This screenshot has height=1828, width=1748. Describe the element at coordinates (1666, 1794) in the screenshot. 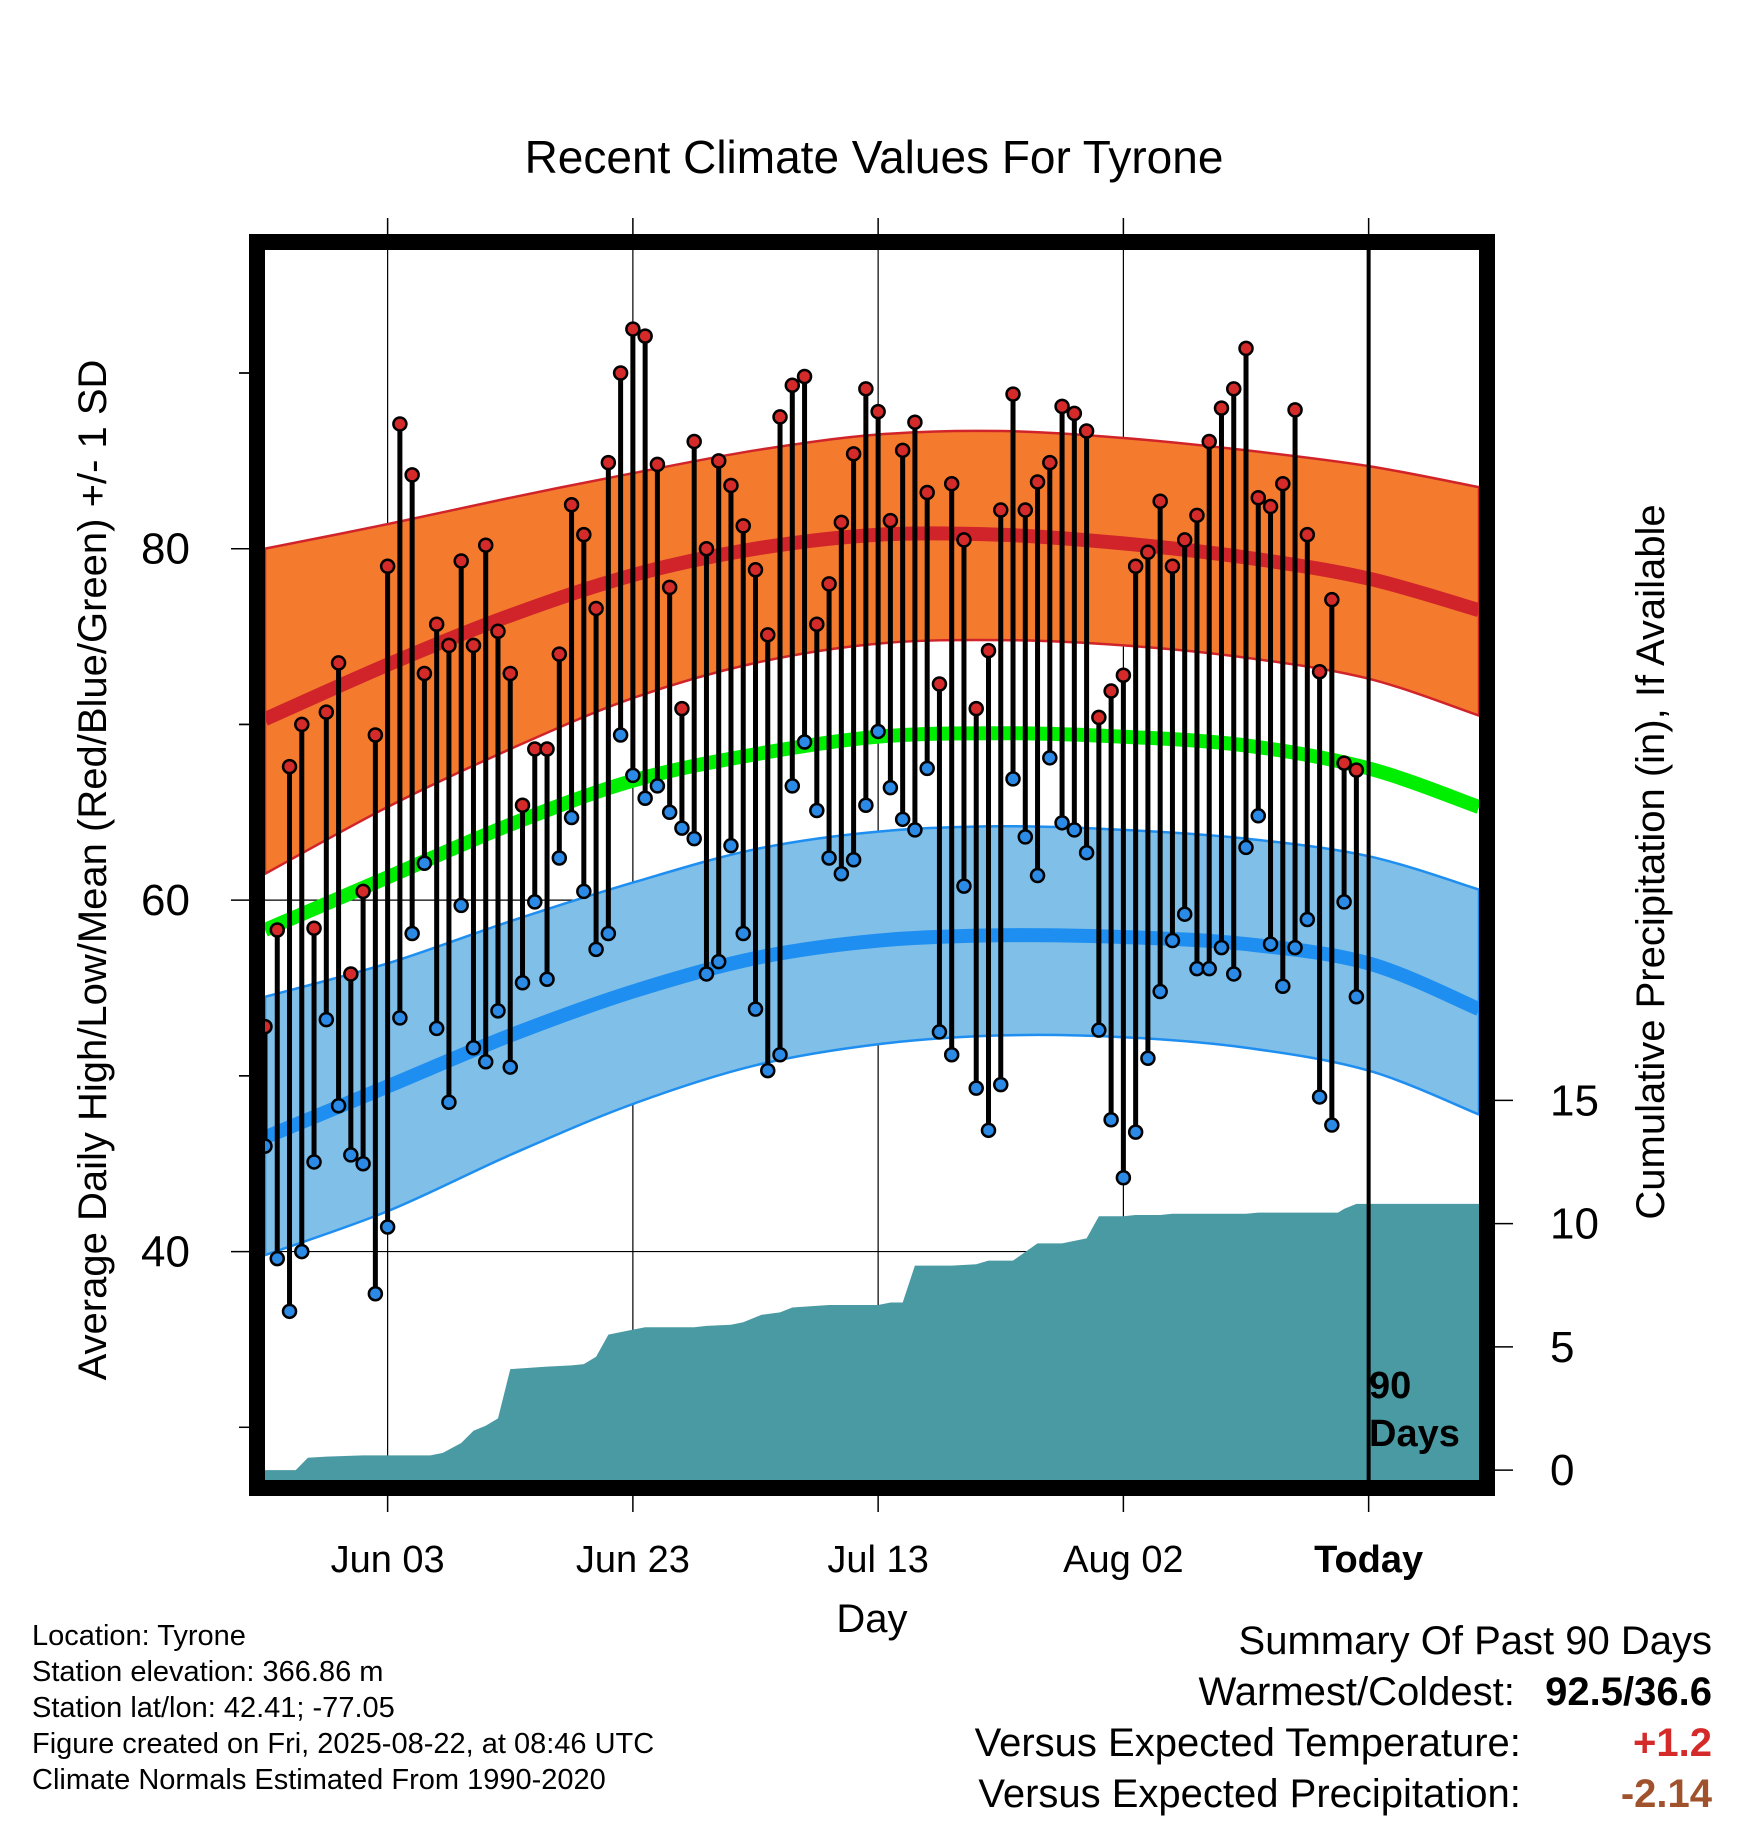

I see `precip-deviation-value: -2.14` at that location.